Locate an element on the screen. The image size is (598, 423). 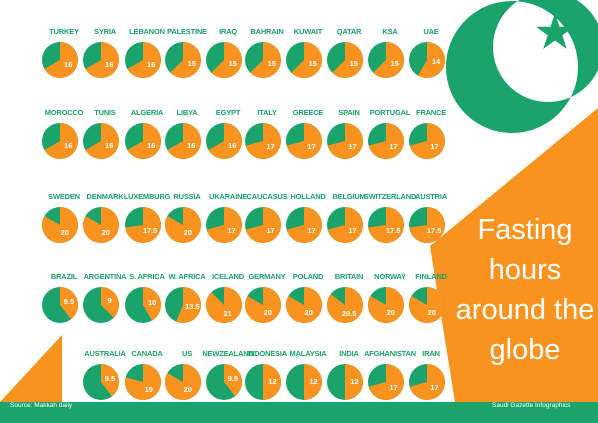
title-line-4: globe is located at coordinates (525, 350).